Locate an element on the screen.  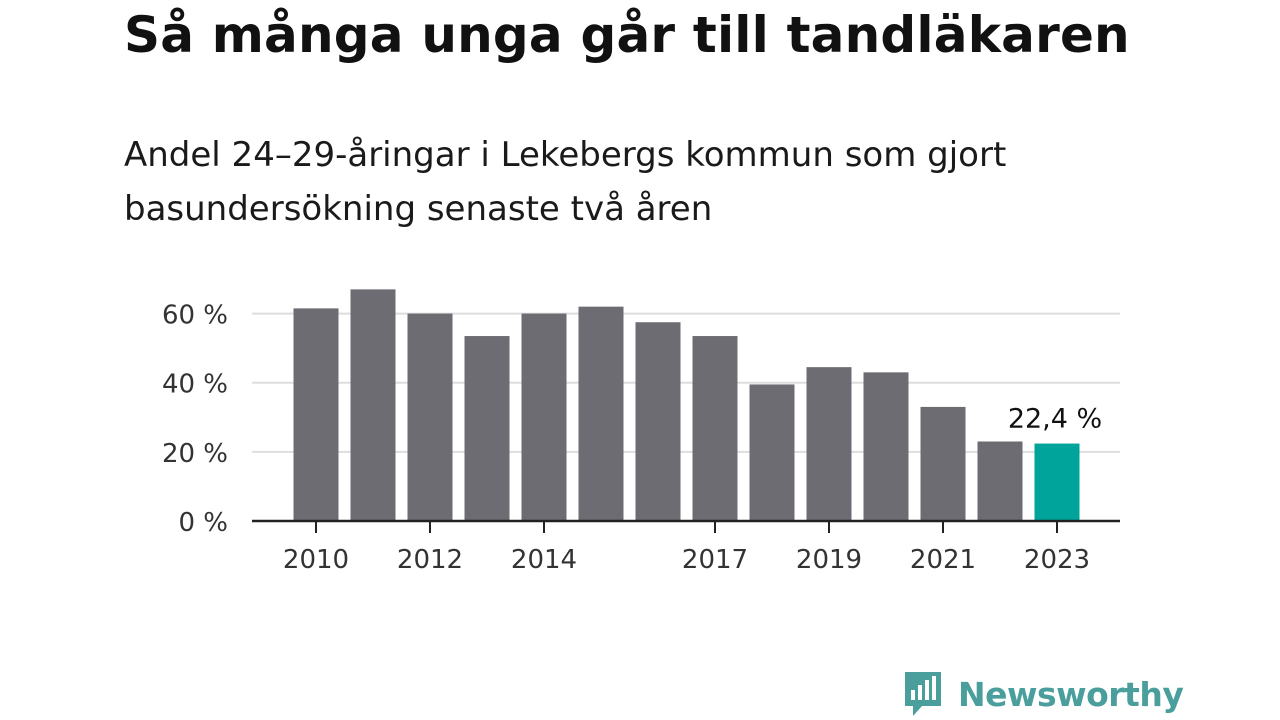
newsworthy-logo-icon is located at coordinates (923, 694).